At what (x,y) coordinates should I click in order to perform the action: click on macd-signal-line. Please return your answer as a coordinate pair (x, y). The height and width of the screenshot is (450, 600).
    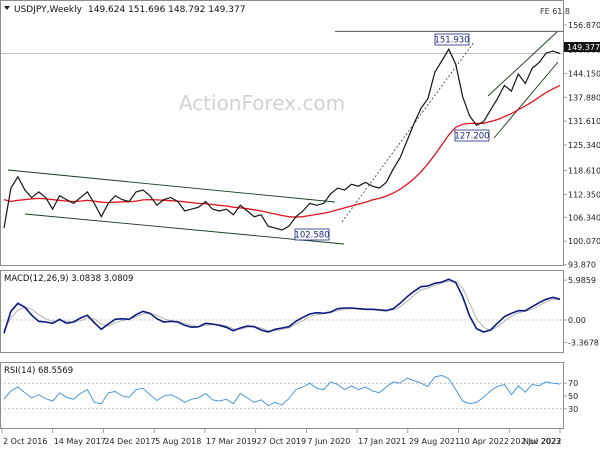
    Looking at the image, I should click on (281, 306).